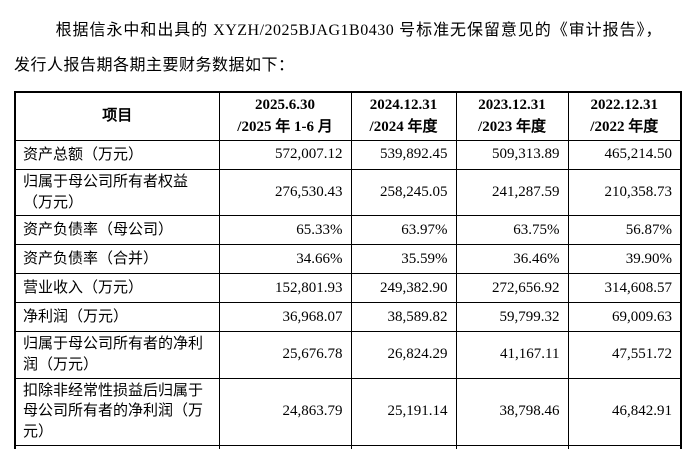 The image size is (700, 449). What do you see at coordinates (624, 105) in the screenshot?
I see `column-header-line: 2022.12.31` at bounding box center [624, 105].